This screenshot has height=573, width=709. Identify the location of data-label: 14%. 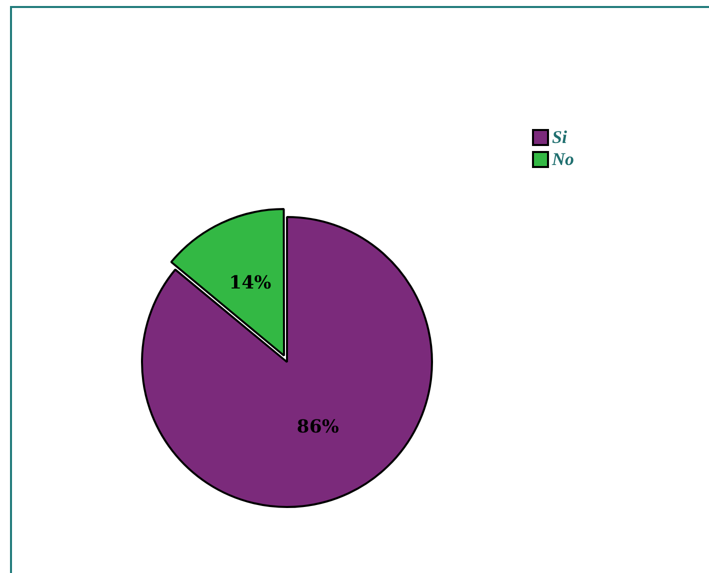
(250, 283).